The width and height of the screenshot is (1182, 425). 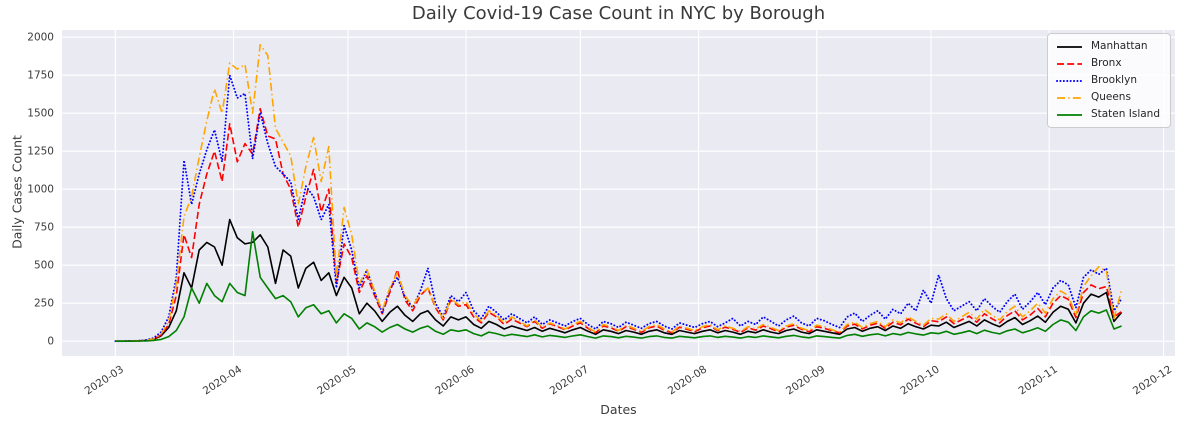 What do you see at coordinates (805, 380) in the screenshot?
I see `x-tick-label: 2020-09` at bounding box center [805, 380].